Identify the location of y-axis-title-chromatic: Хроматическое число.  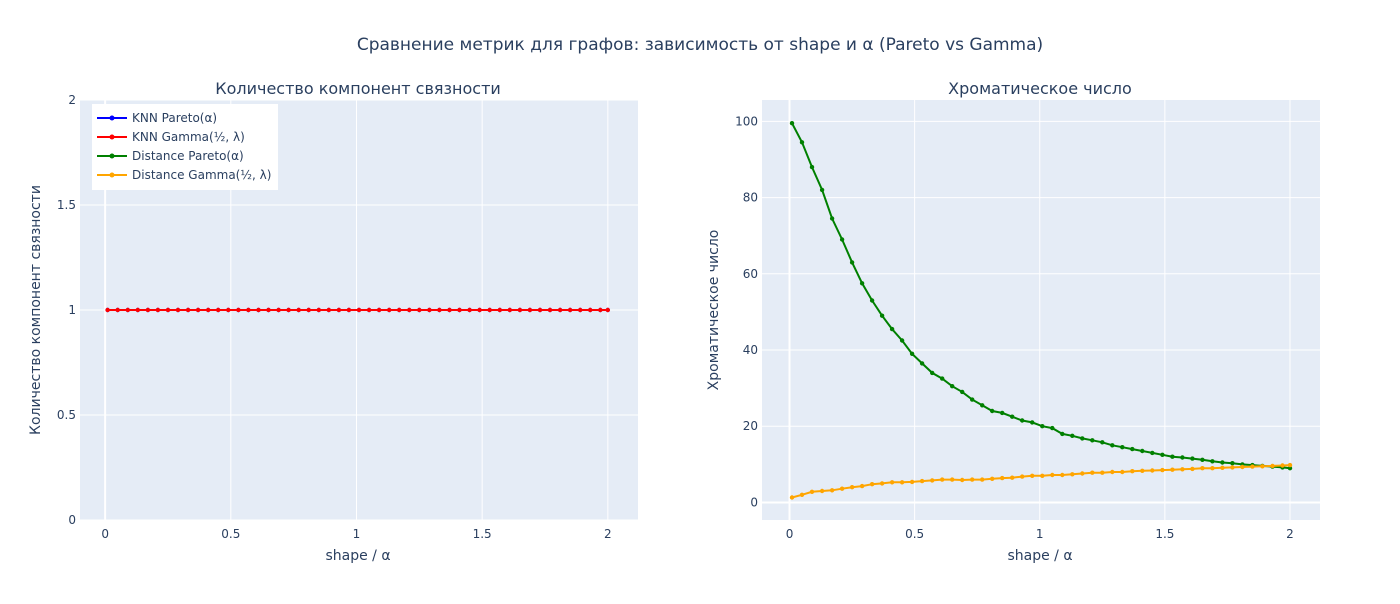
(714, 310).